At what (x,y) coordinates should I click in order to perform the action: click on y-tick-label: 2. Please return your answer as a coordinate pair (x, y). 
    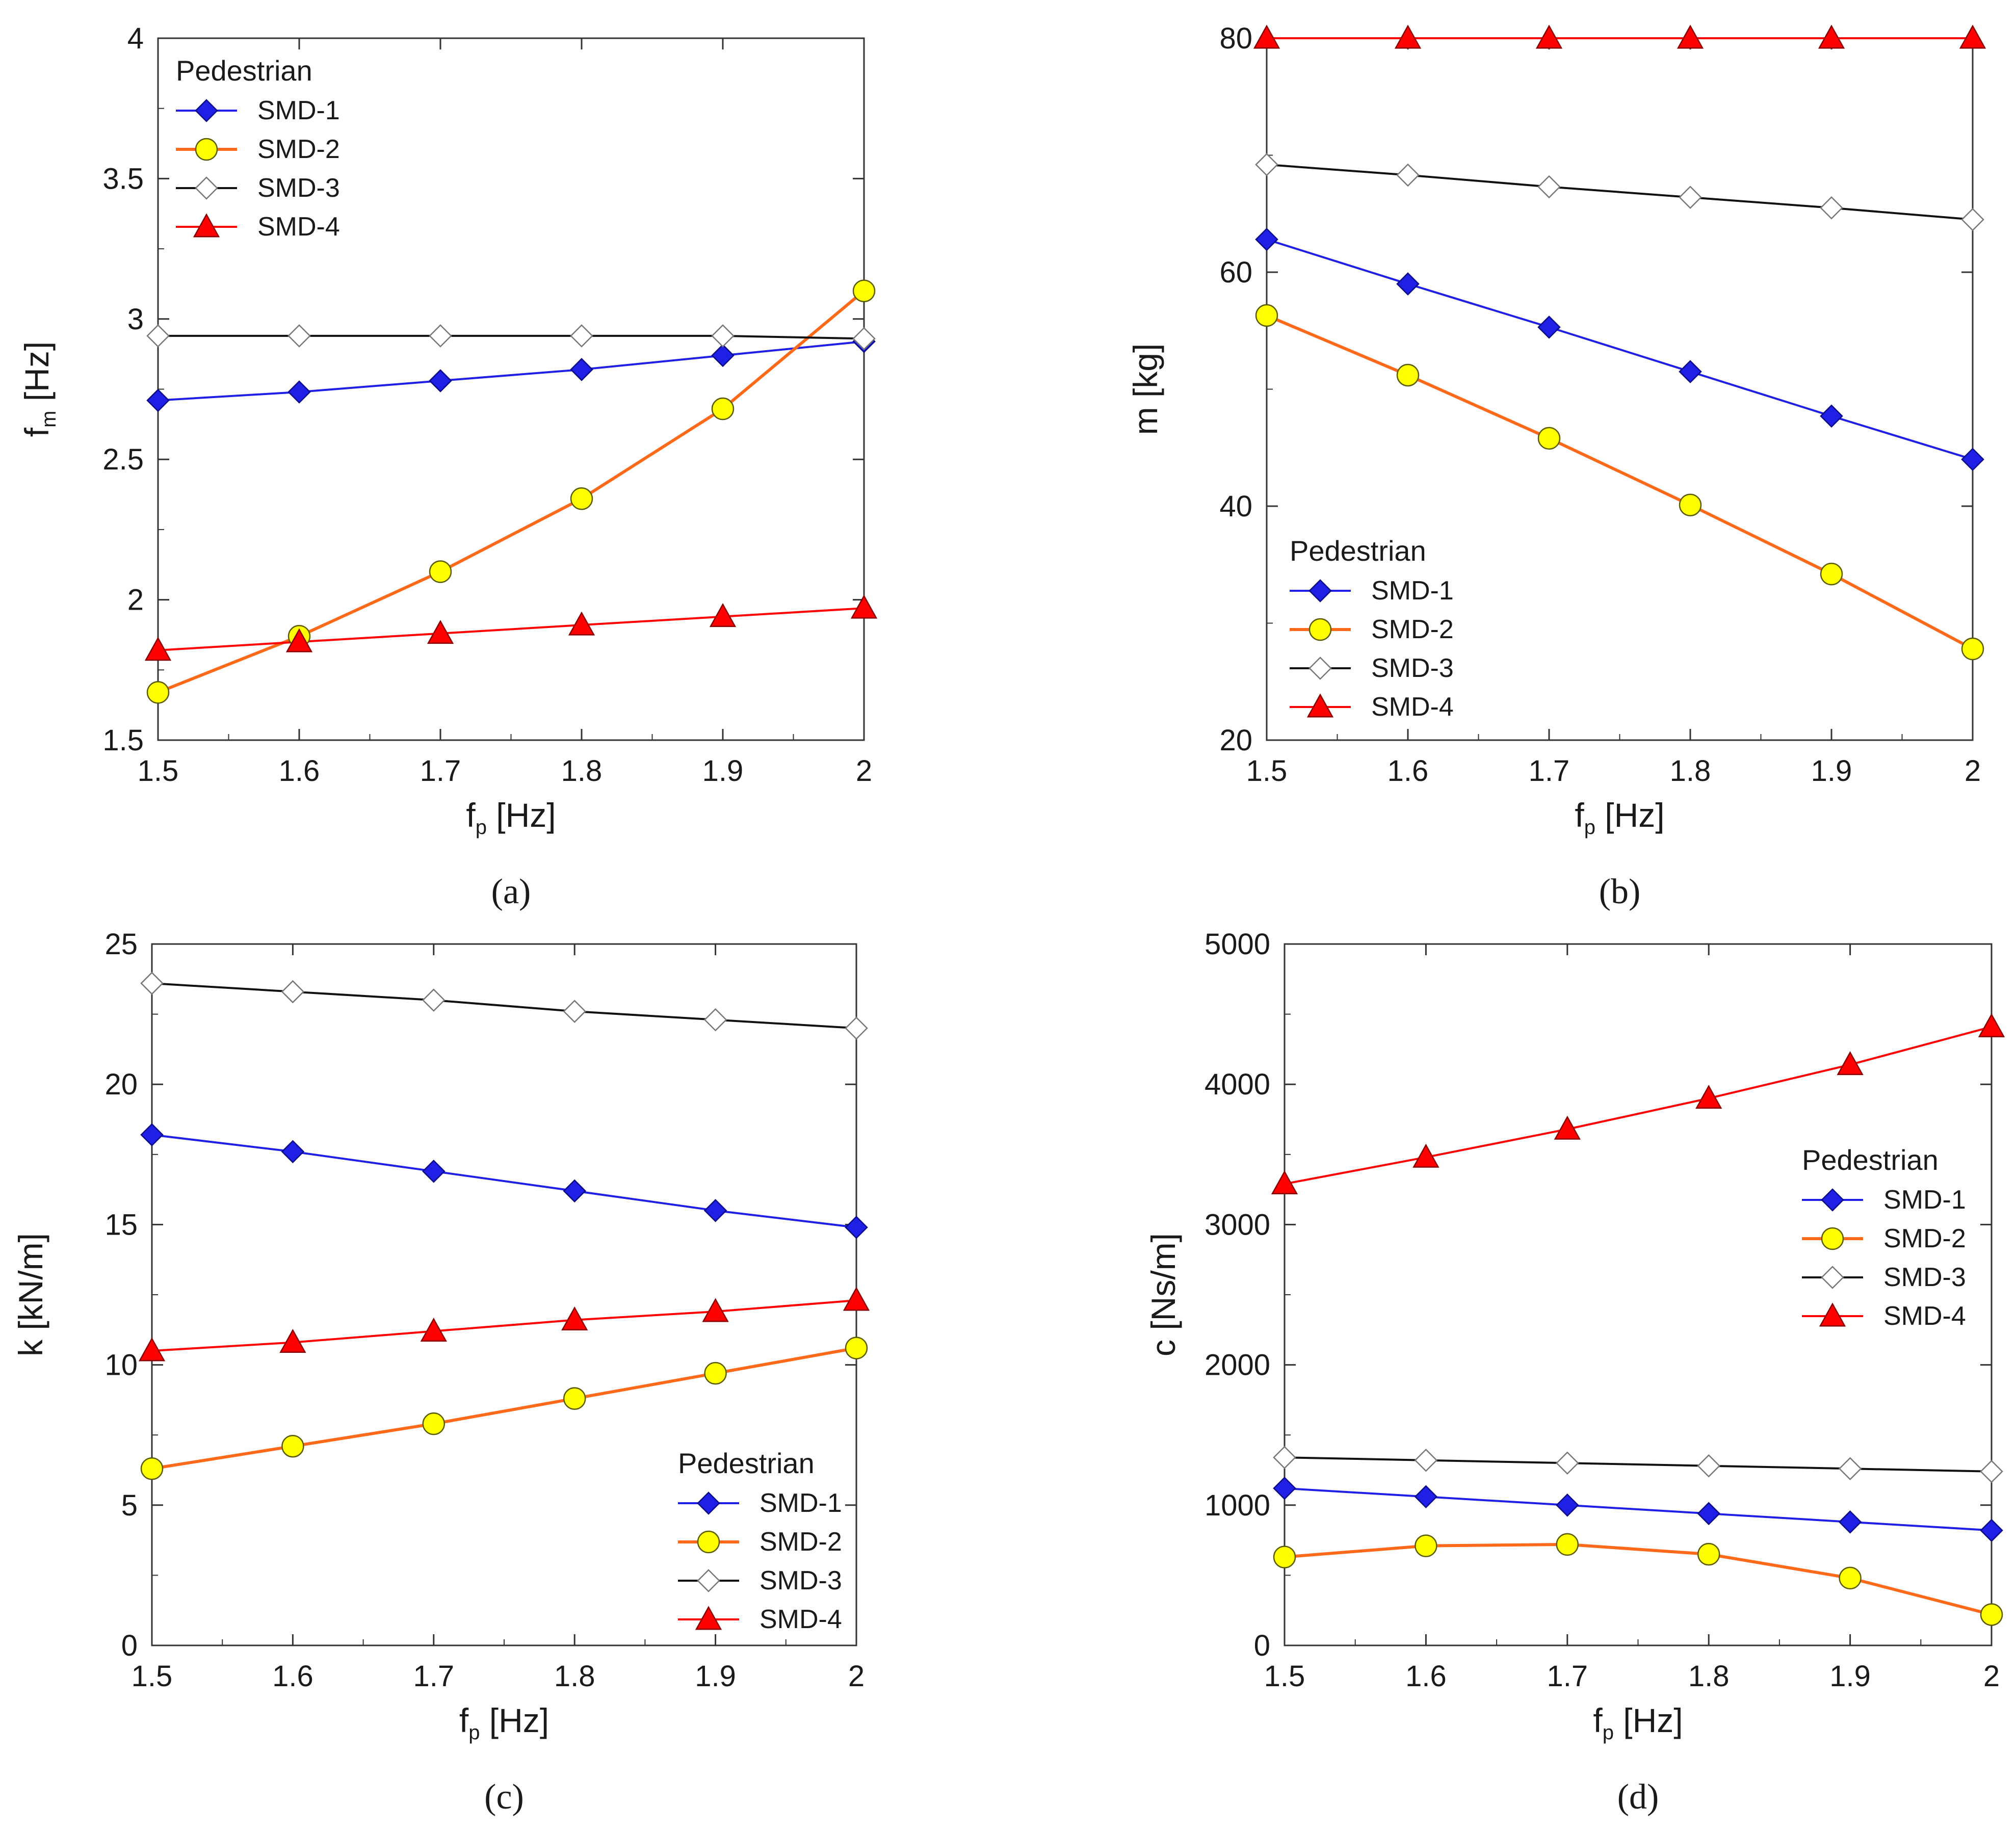
    Looking at the image, I should click on (135, 600).